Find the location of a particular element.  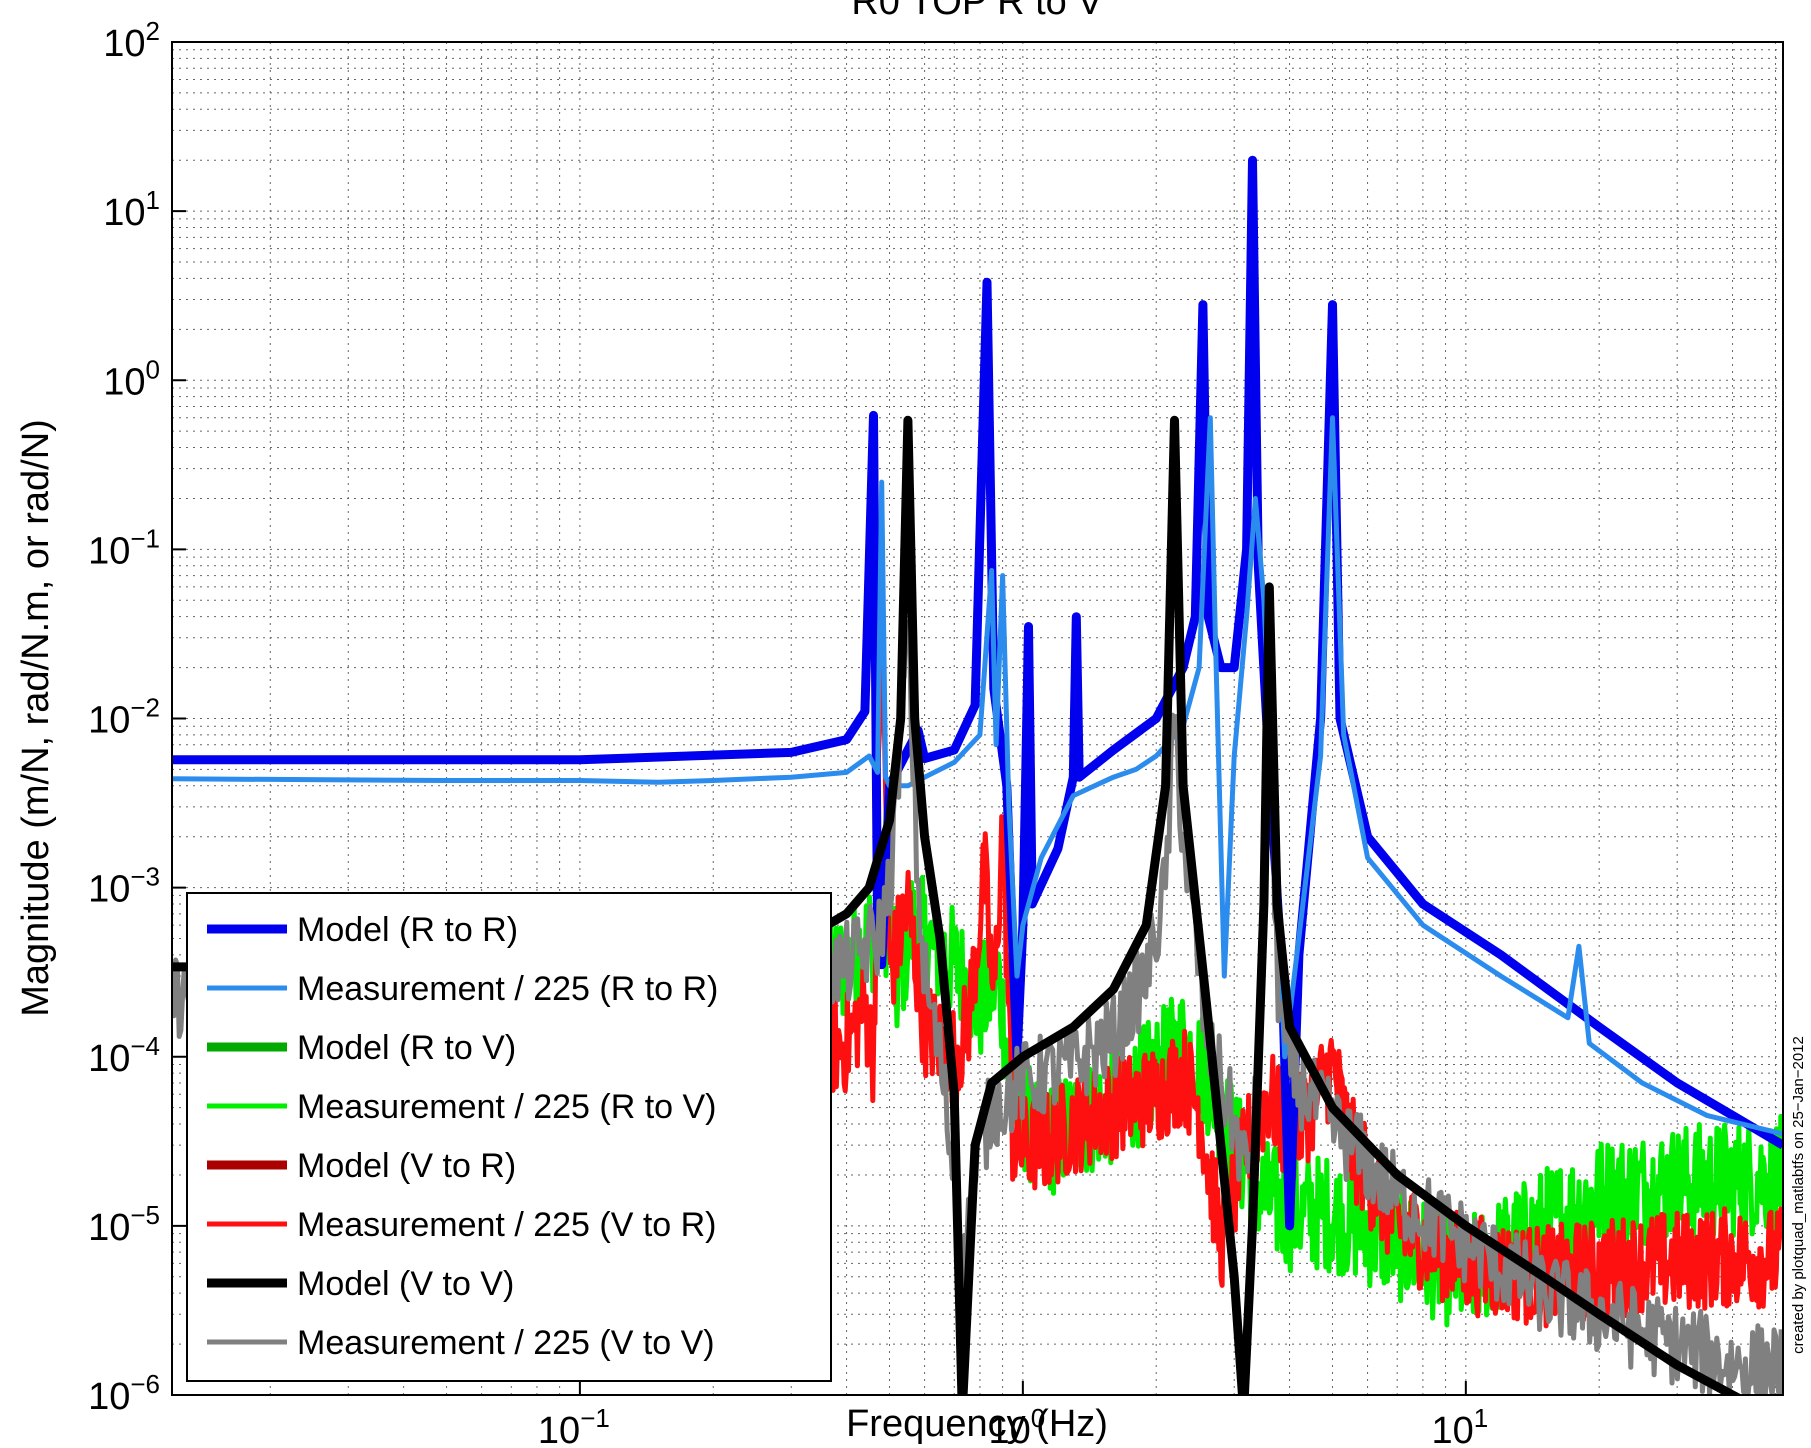

legend-label: Model (V to V) is located at coordinates (405, 1284).